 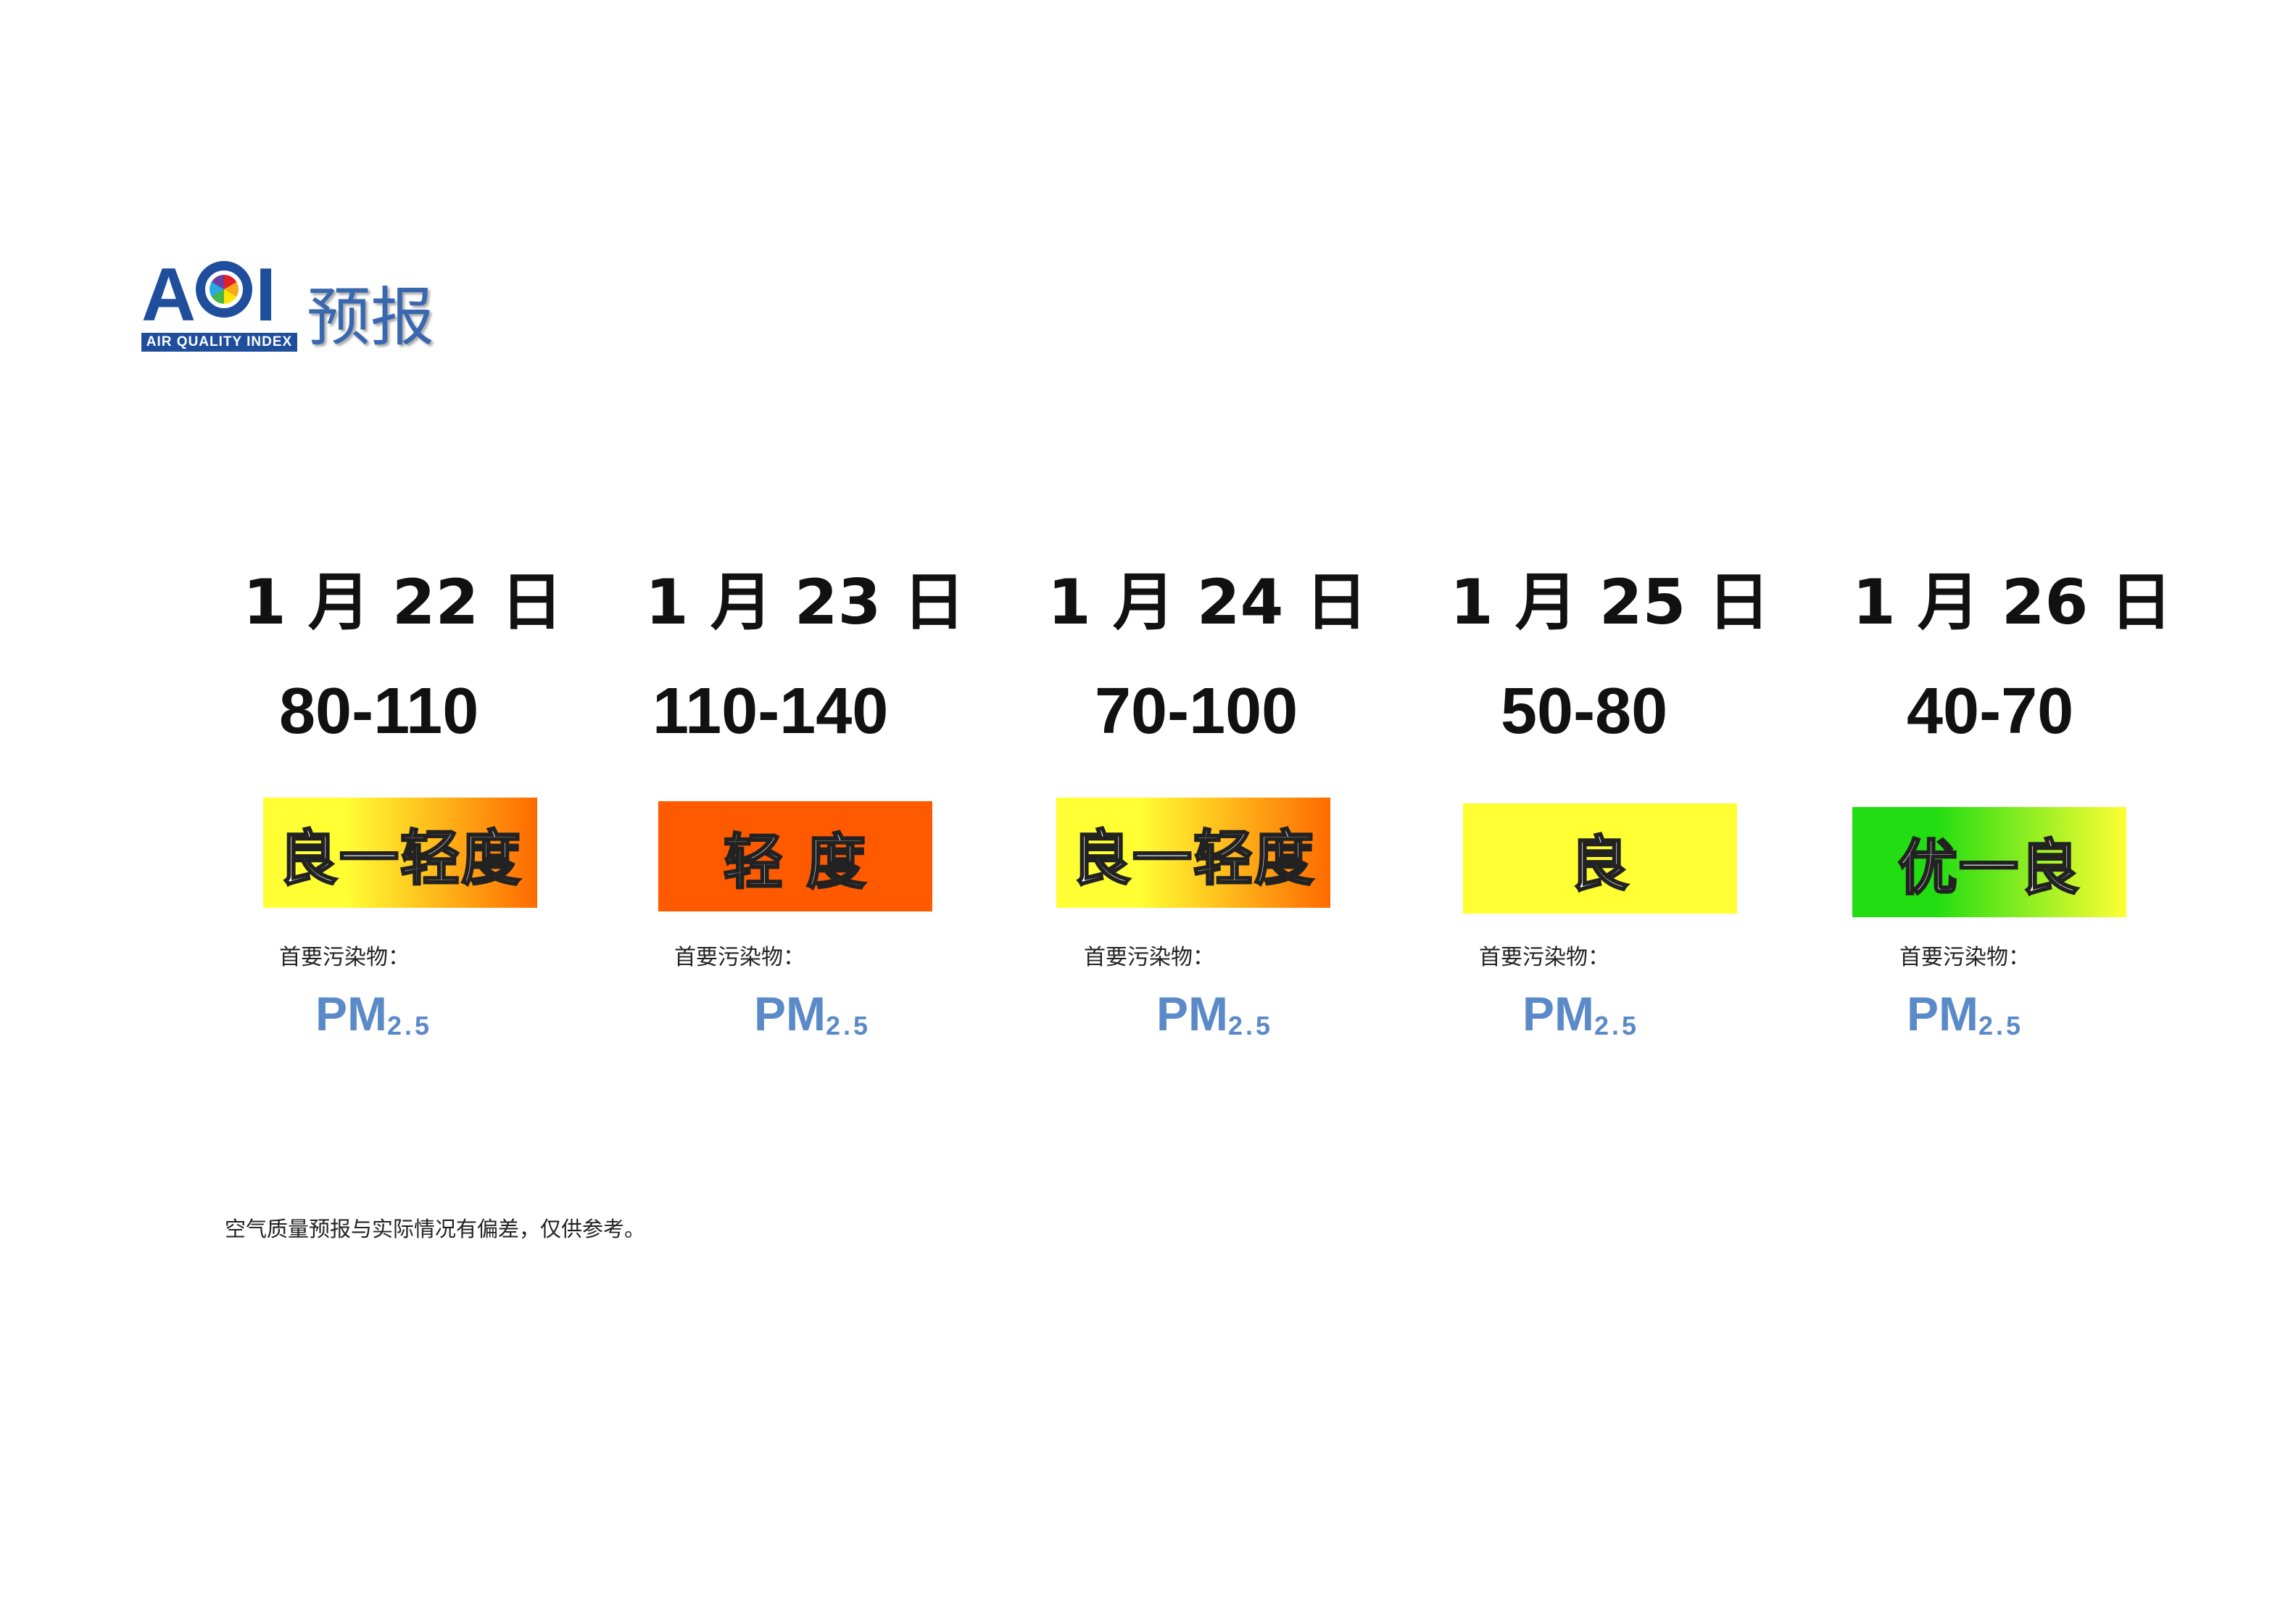 What do you see at coordinates (795, 862) in the screenshot?
I see `aqi-level-text: 轻 度` at bounding box center [795, 862].